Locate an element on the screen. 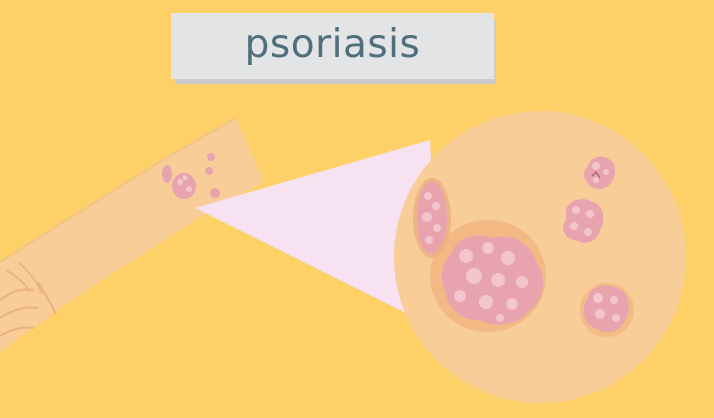 The width and height of the screenshot is (714, 418). page-title: psoriasis is located at coordinates (332, 44).